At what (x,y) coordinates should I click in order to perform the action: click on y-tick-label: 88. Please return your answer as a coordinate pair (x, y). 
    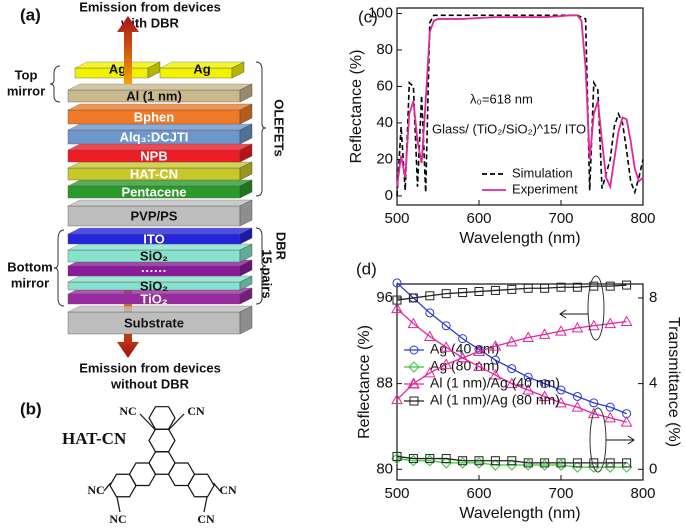
    Looking at the image, I should click on (384, 383).